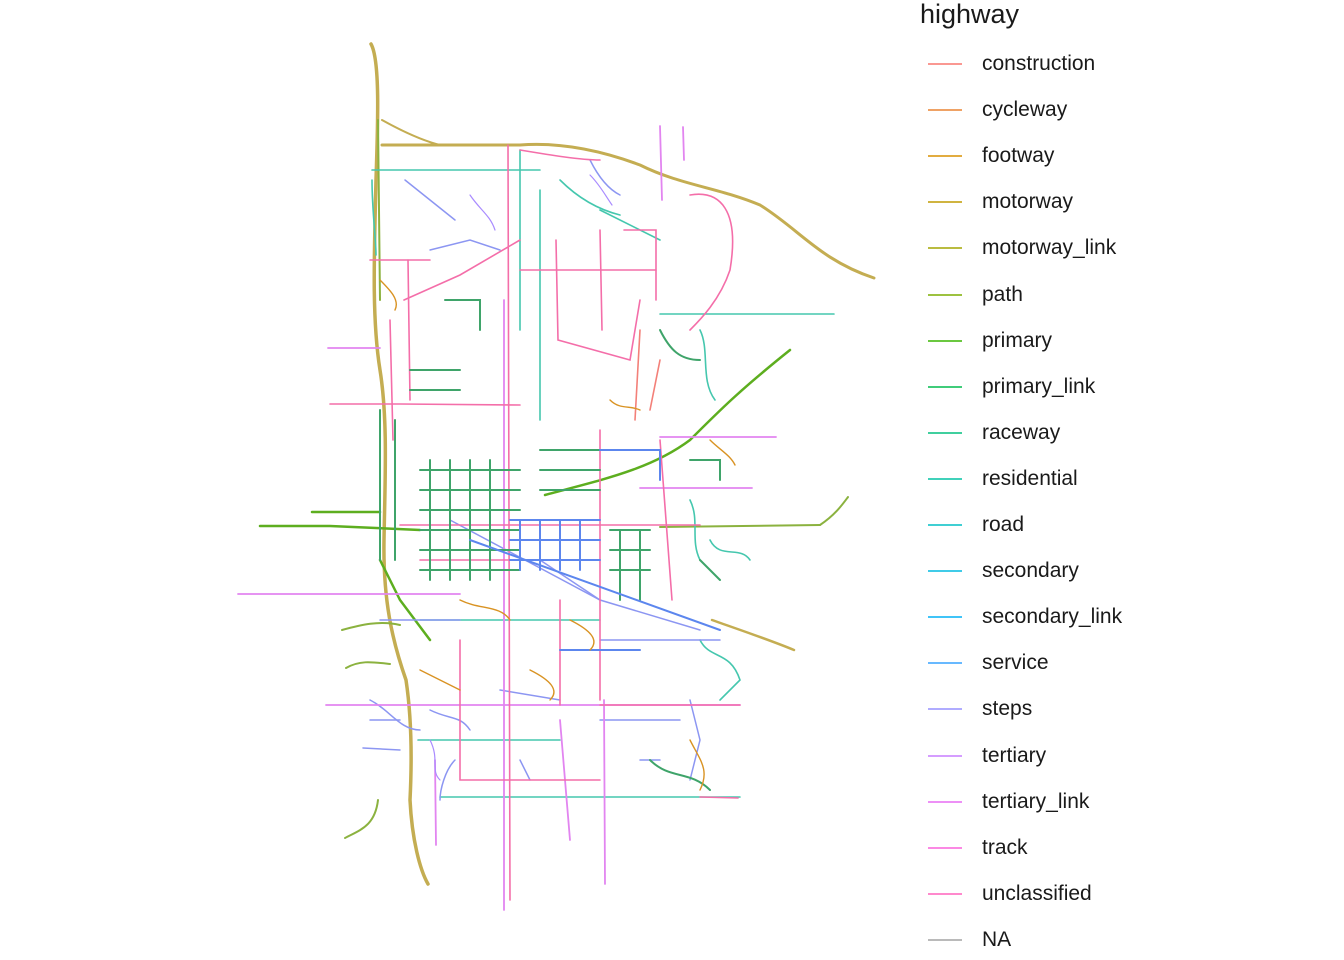 This screenshot has width=1344, height=960. I want to click on legend-label: track, so click(1005, 847).